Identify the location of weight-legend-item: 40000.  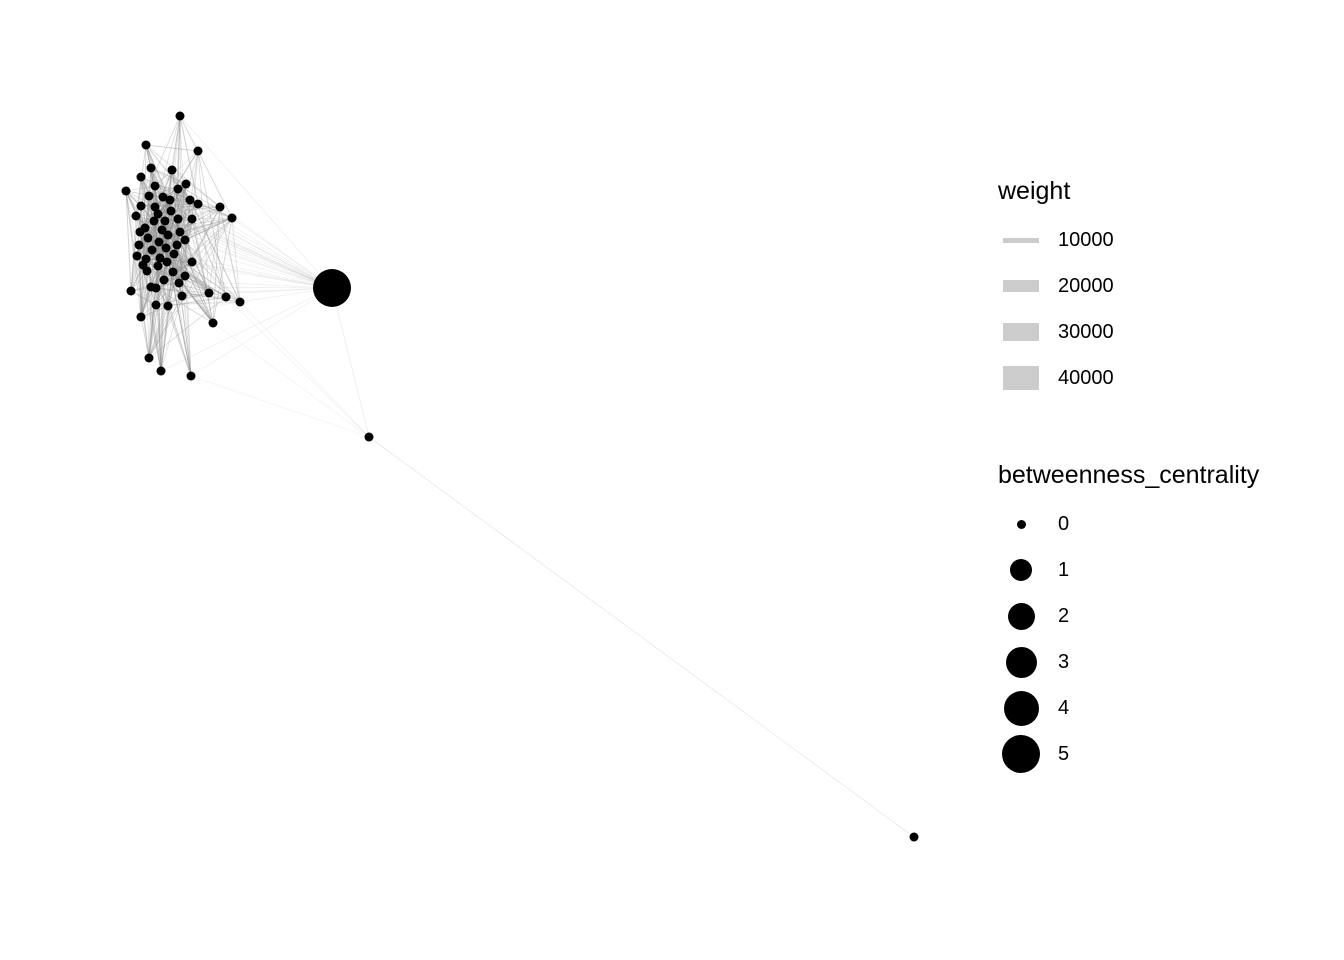
(1056, 378).